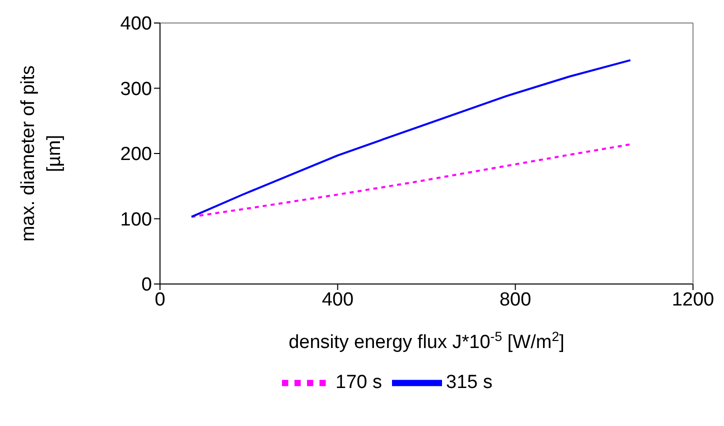 This screenshot has width=724, height=426. Describe the element at coordinates (693, 299) in the screenshot. I see `x-tick-label: 1200` at that location.